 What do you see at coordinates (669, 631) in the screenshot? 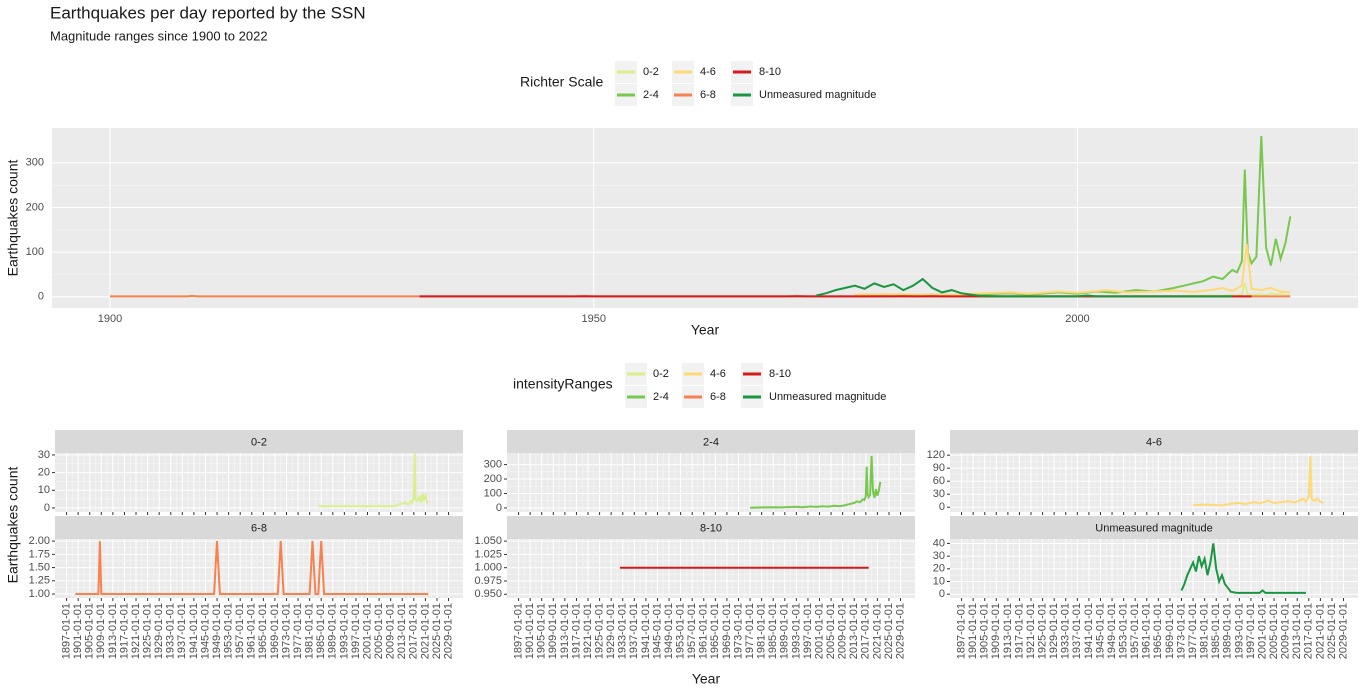
I see `x-tick-label: 1949-01-01` at bounding box center [669, 631].